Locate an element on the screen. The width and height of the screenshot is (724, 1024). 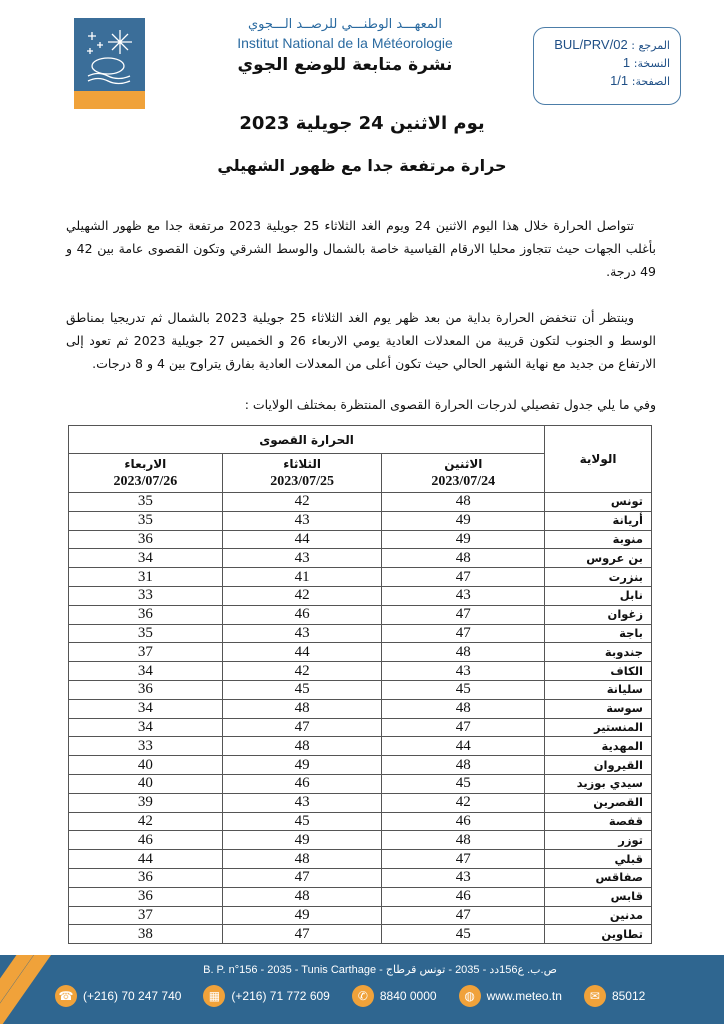
date-title: يوم الاثنين 24 جويلية 2023 is located at coordinates (362, 123).